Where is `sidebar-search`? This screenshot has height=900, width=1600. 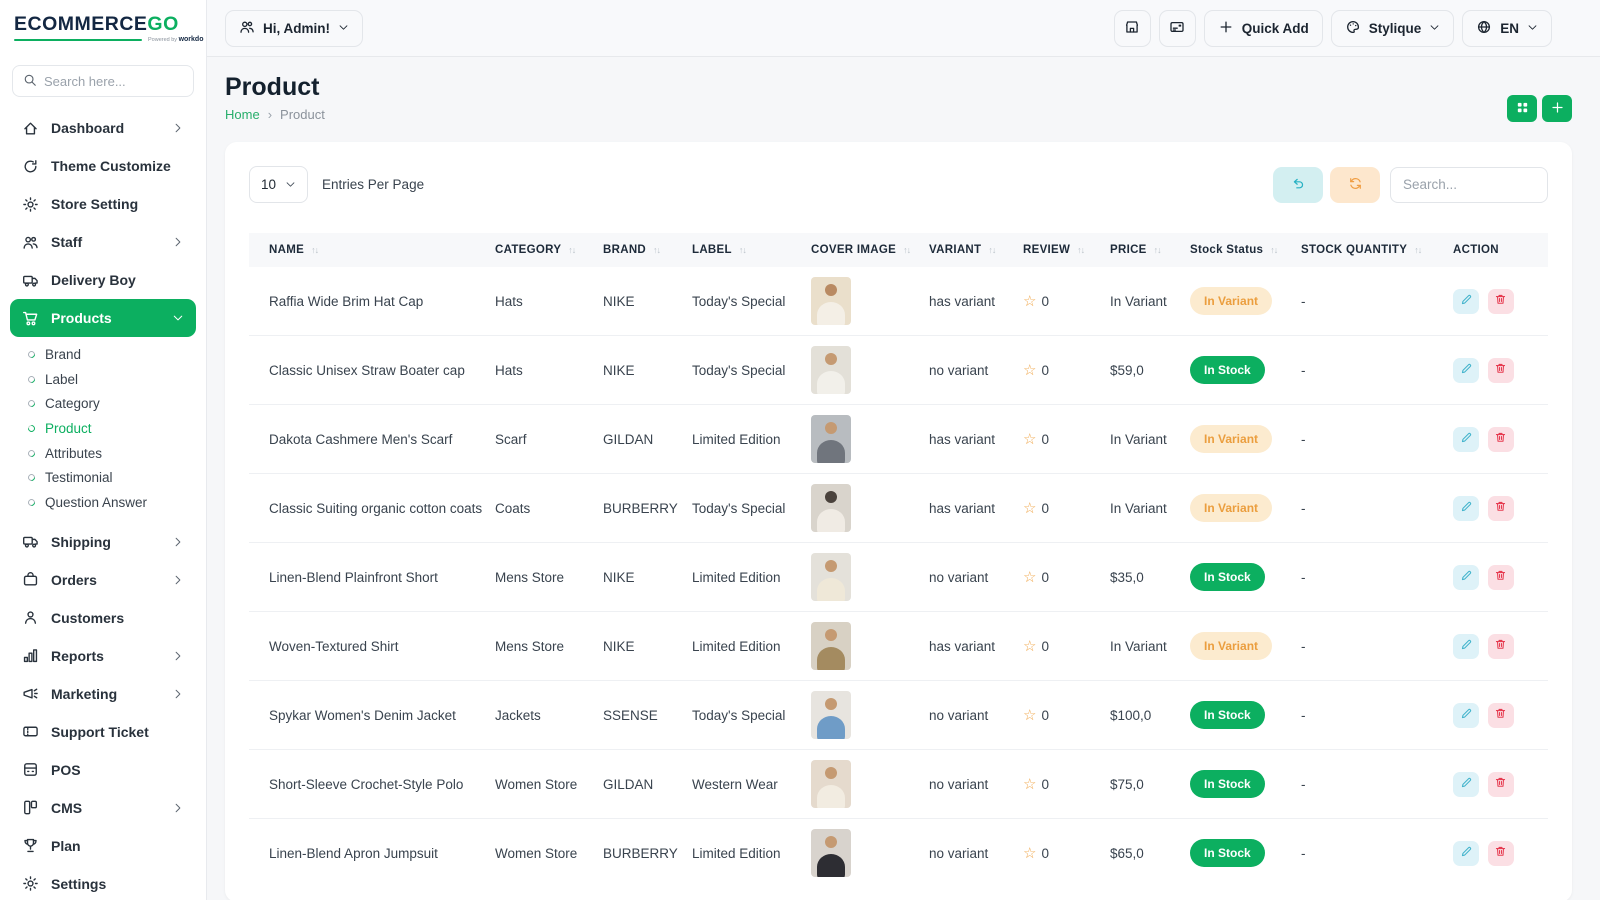
sidebar-search is located at coordinates (103, 81).